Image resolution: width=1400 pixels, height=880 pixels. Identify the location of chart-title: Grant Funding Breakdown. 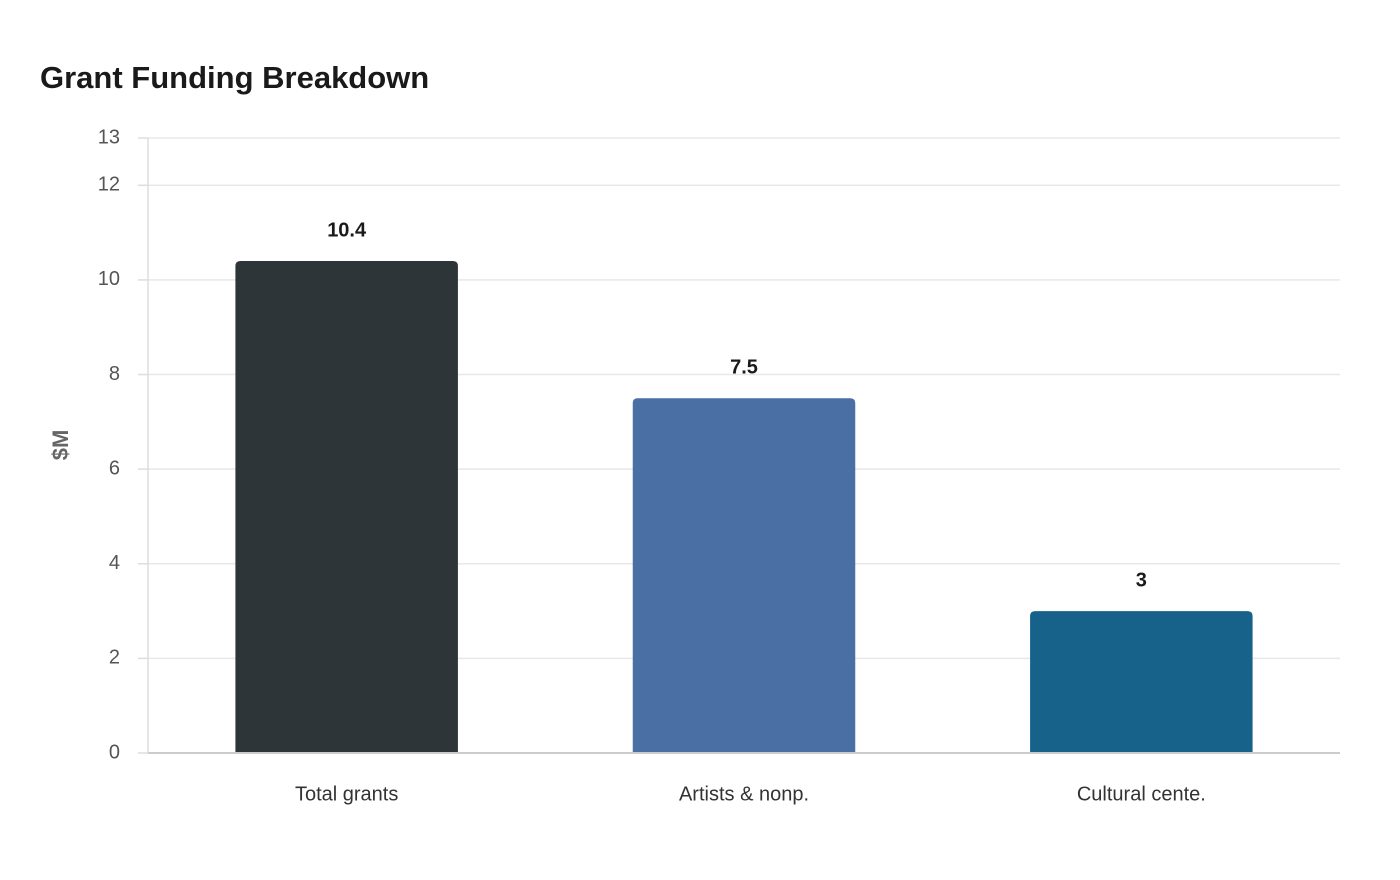
(234, 77).